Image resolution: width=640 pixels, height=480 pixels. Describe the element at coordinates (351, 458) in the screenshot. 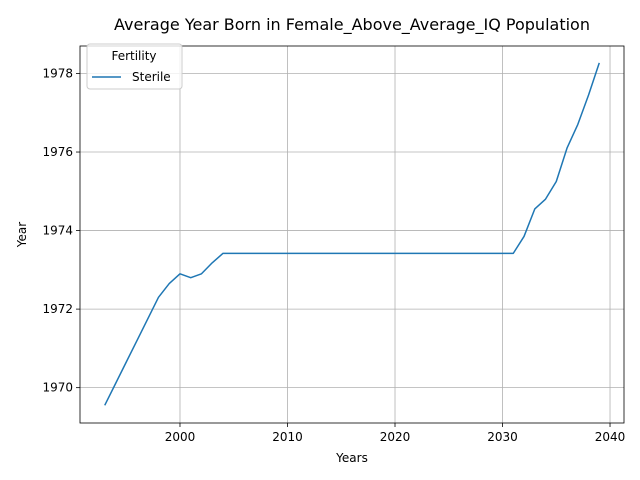

I see `x-axis-label: Years` at that location.